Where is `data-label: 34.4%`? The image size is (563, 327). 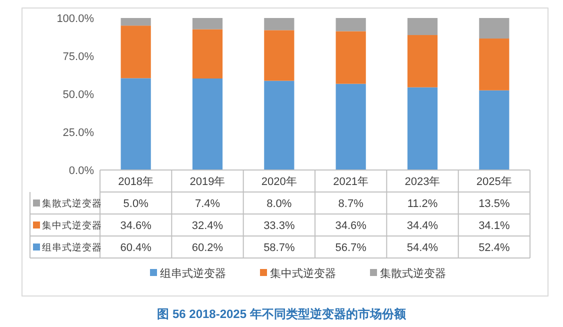
data-label: 34.4% is located at coordinates (422, 226).